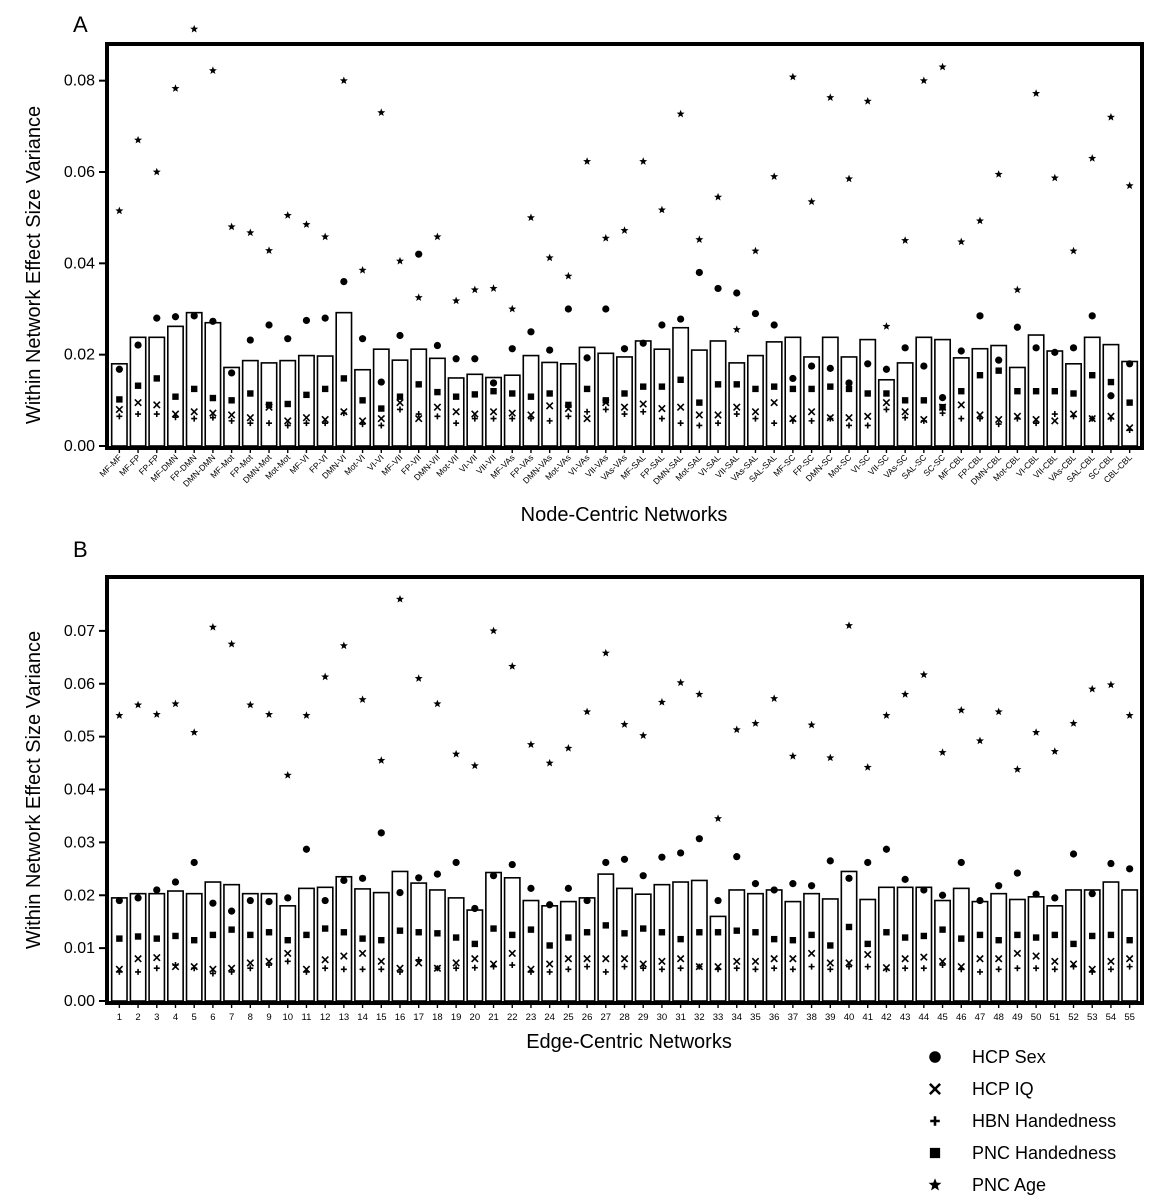  What do you see at coordinates (130, 465) in the screenshot?
I see `xtick-label-mf-fp: MF-FP` at bounding box center [130, 465].